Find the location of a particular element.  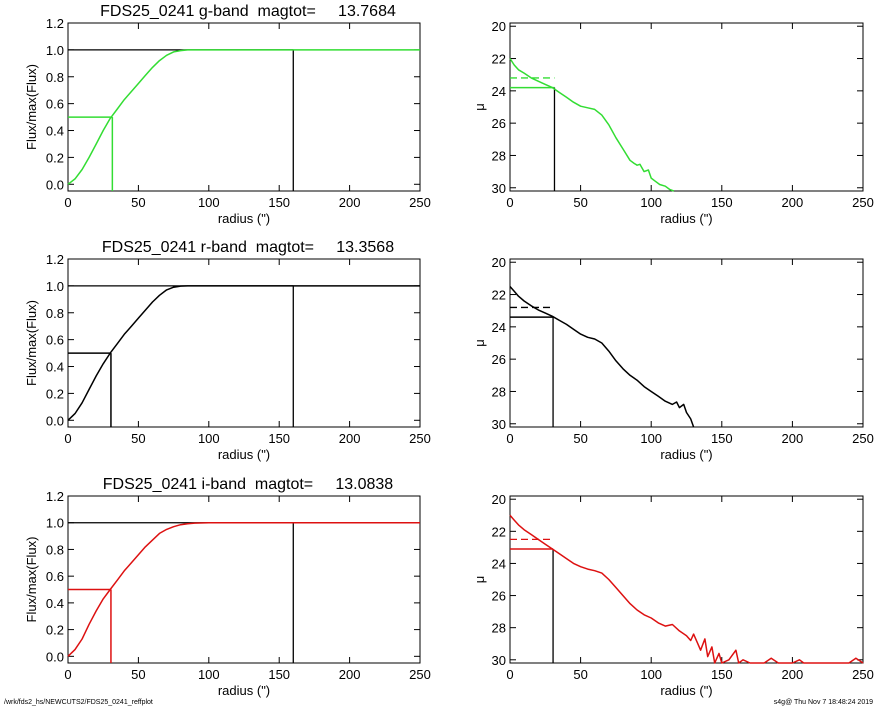

growth-curve-i is located at coordinates (243, 589).